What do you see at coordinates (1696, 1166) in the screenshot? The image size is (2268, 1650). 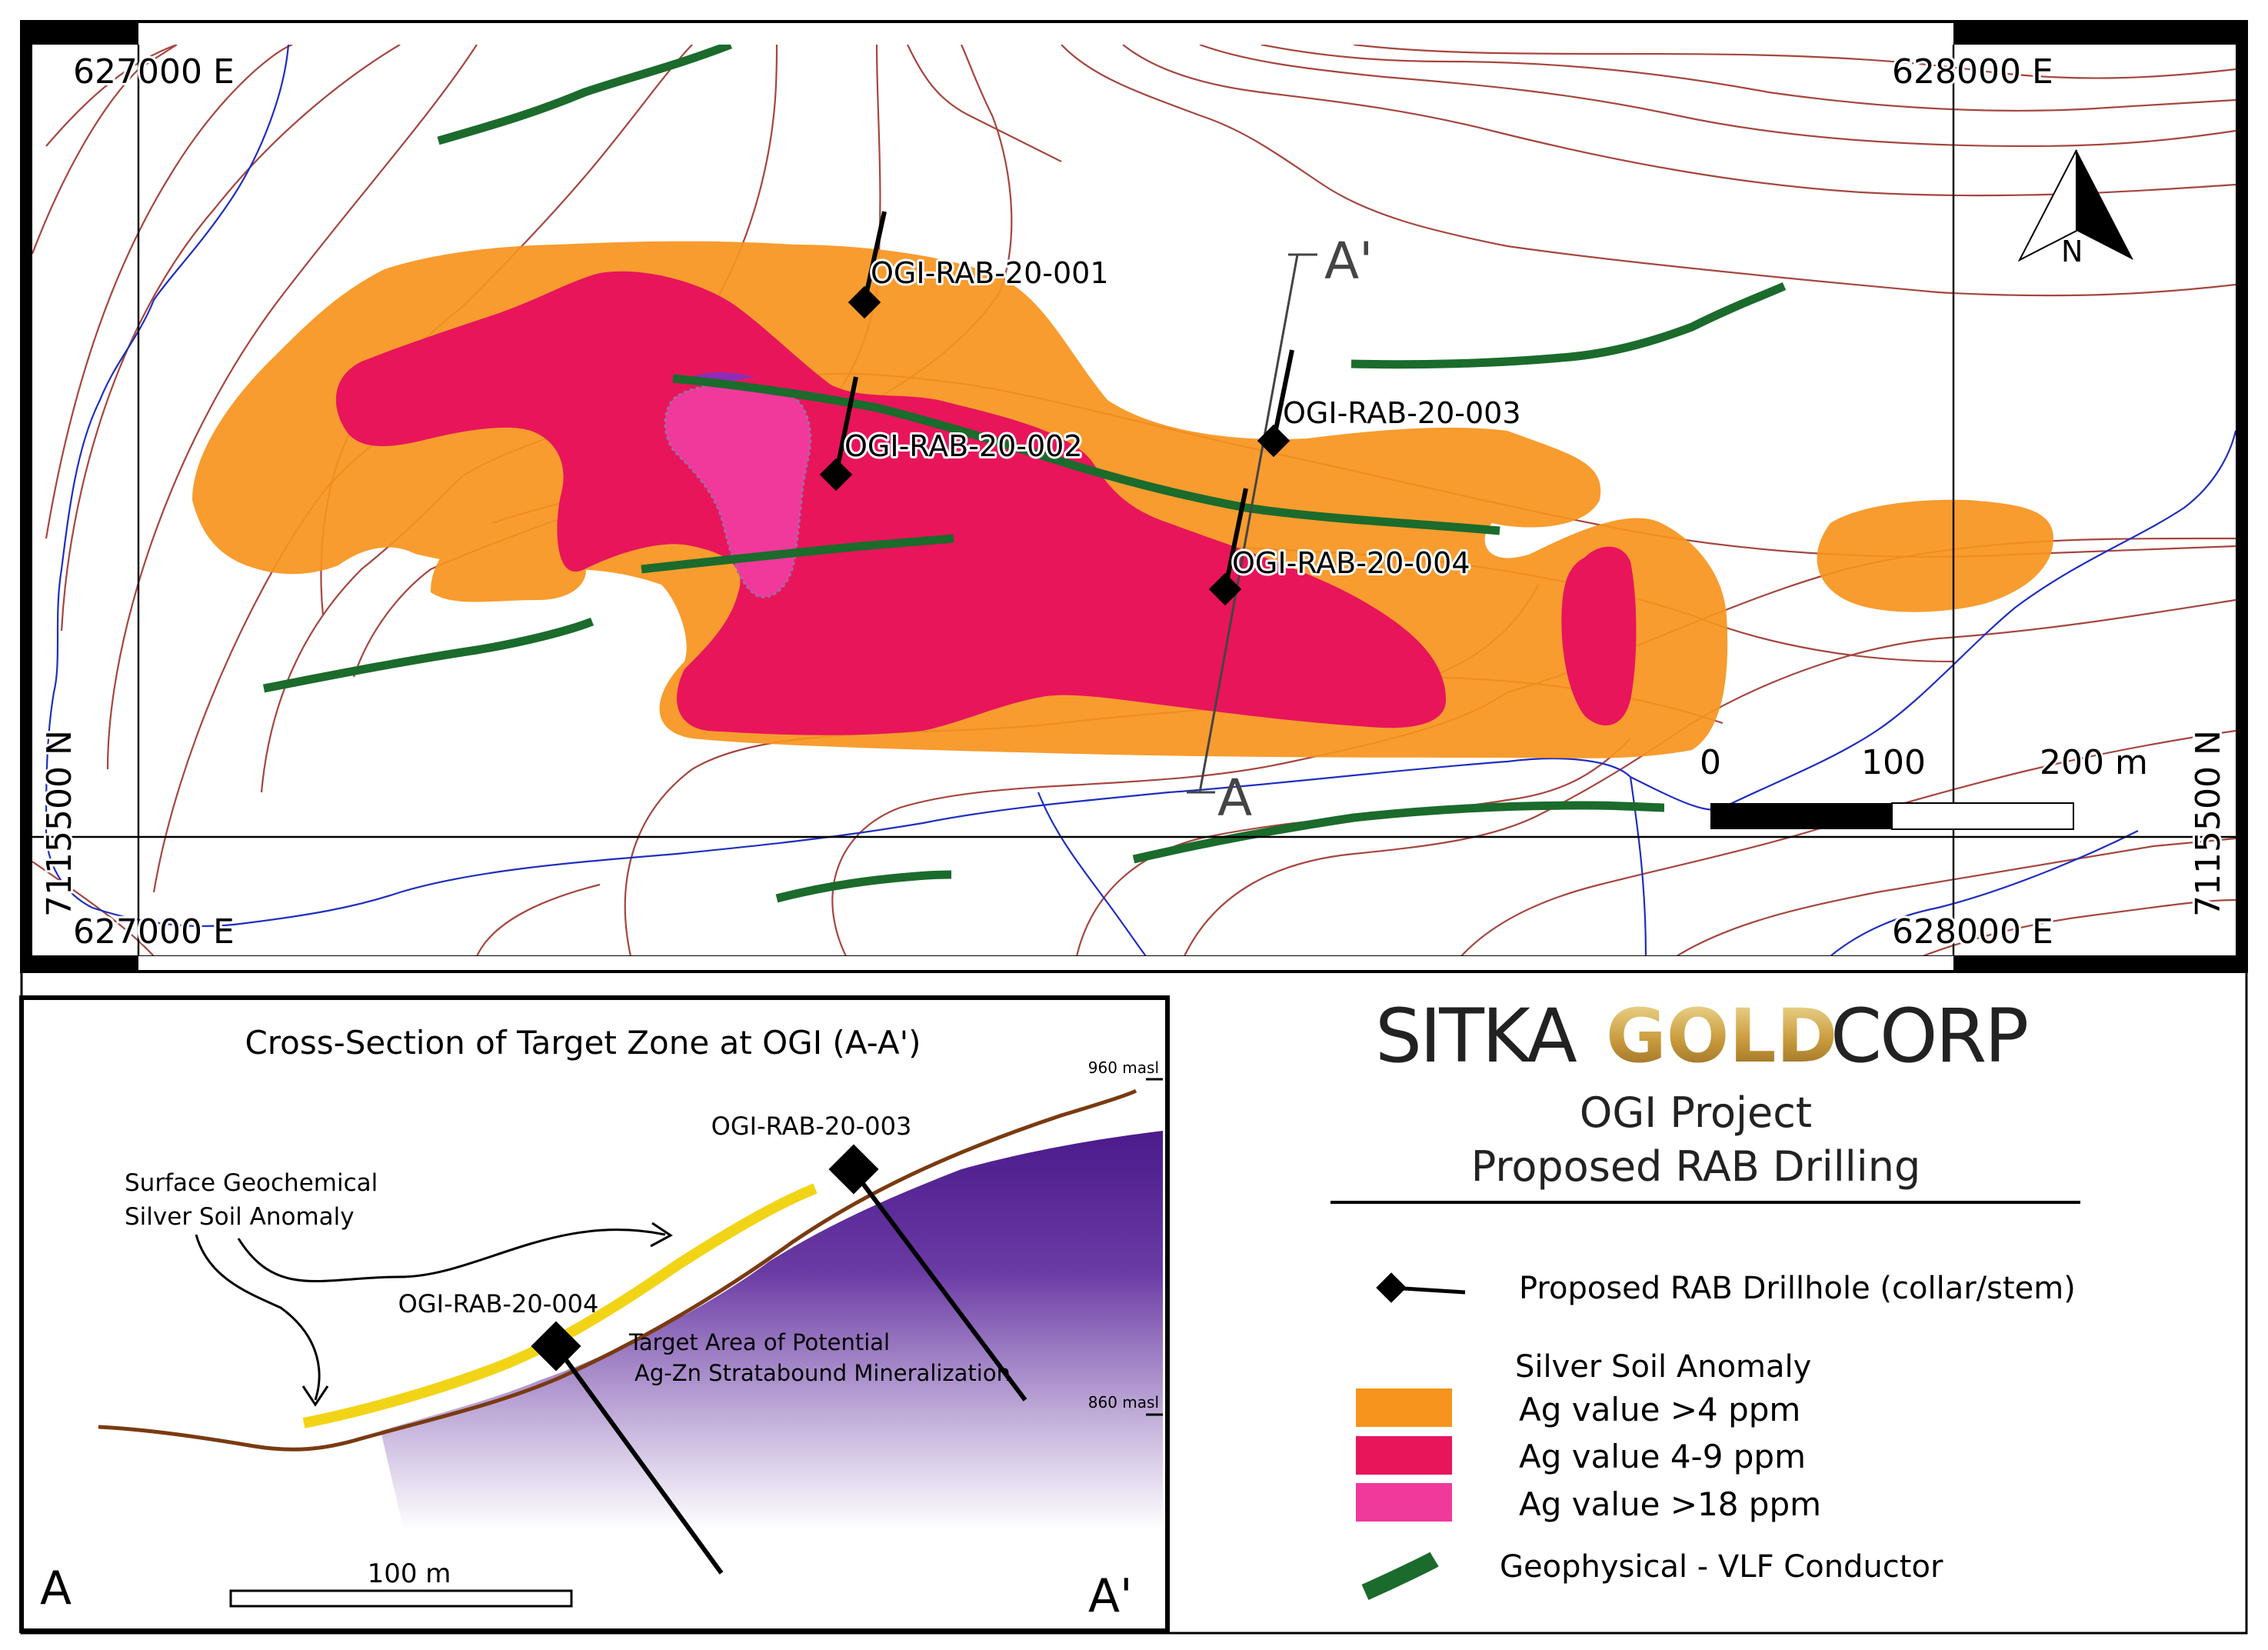 I see `map-subtitle: Proposed RAB Drilling` at bounding box center [1696, 1166].